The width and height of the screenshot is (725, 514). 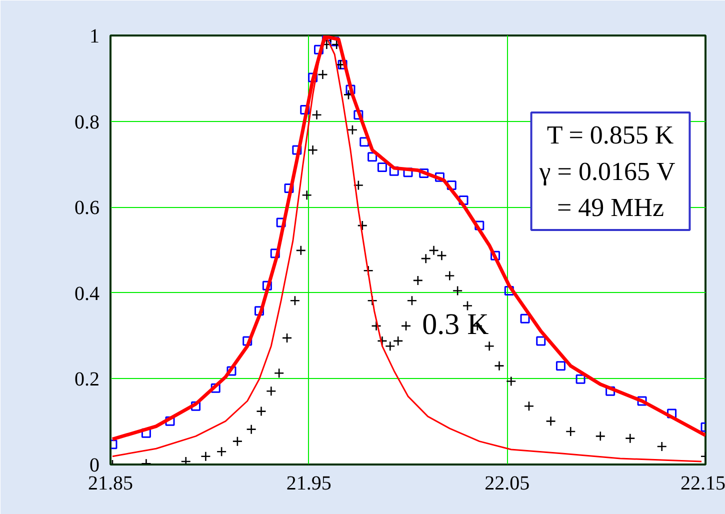 What do you see at coordinates (87, 208) in the screenshot?
I see `y-tick-label: 0.6` at bounding box center [87, 208].